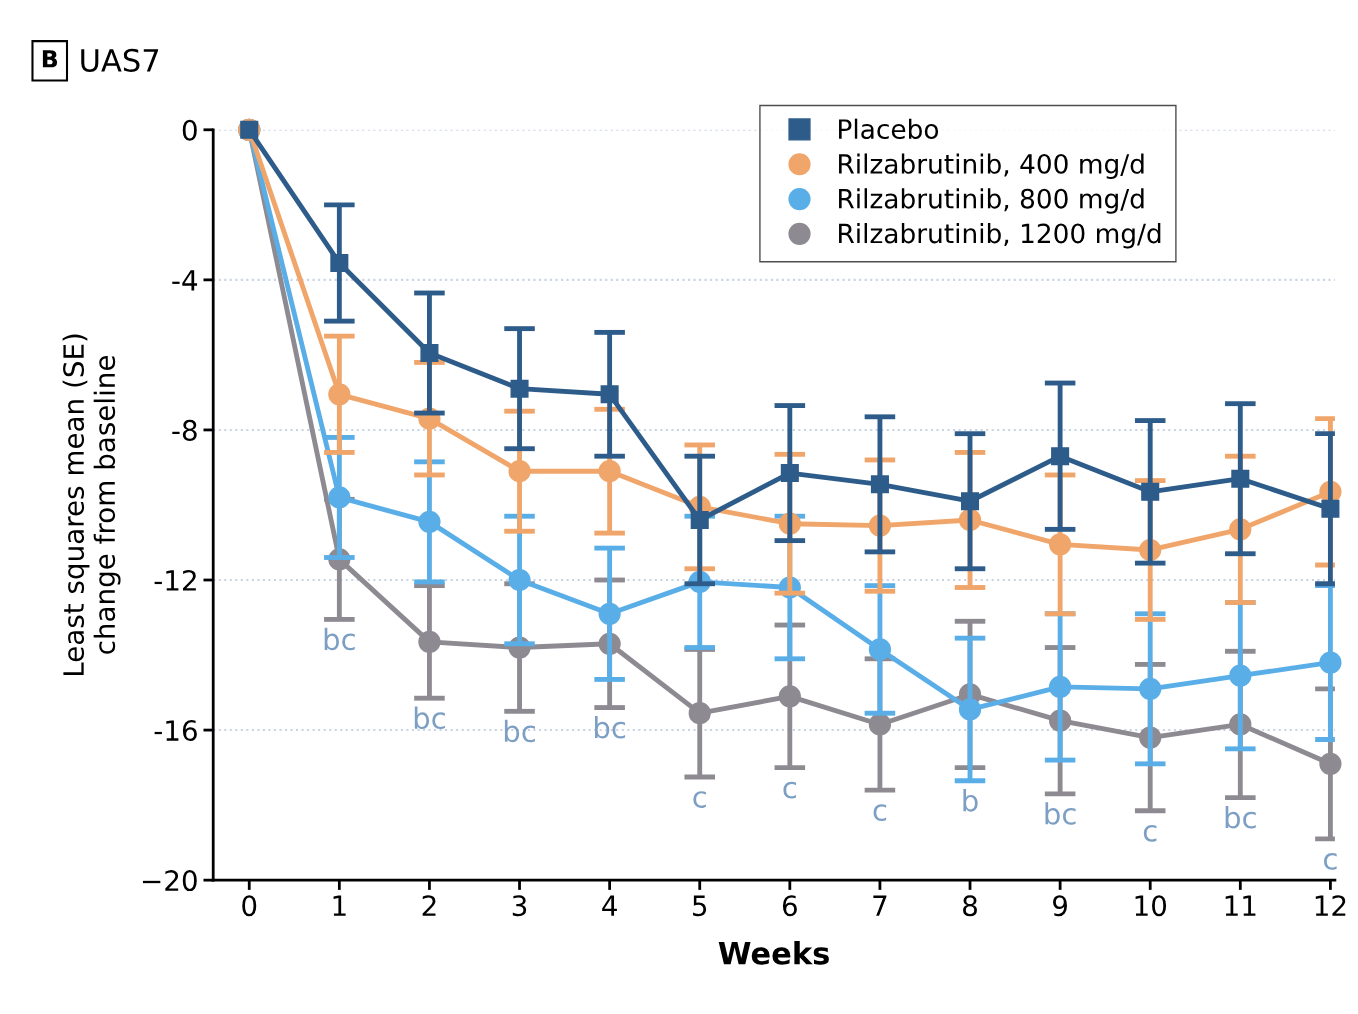 Image resolution: width=1358 pixels, height=1014 pixels. Describe the element at coordinates (1060, 906) in the screenshot. I see `x-tick-label: 9` at that location.